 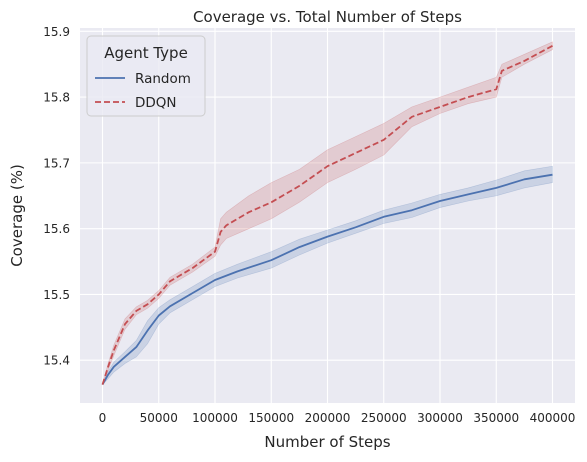 I want to click on x-tick-label: 400000, so click(x=553, y=418).